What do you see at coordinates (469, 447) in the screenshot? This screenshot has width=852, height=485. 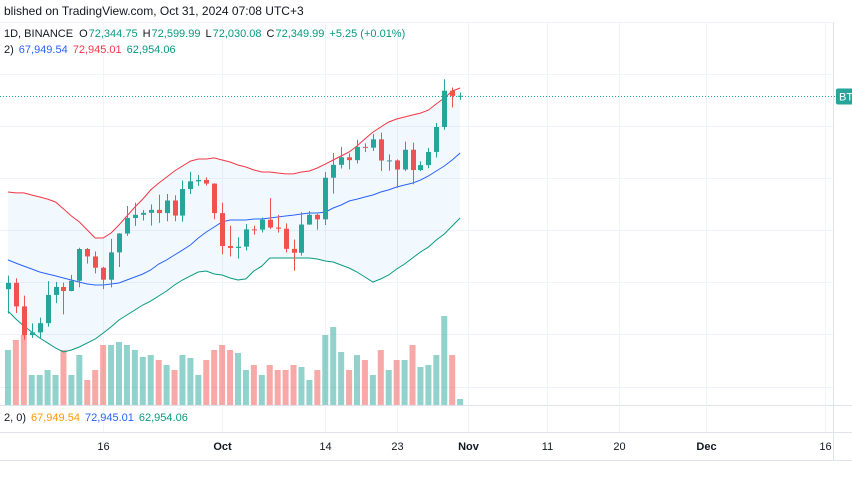 I see `x-tick-label: Nov` at bounding box center [469, 447].